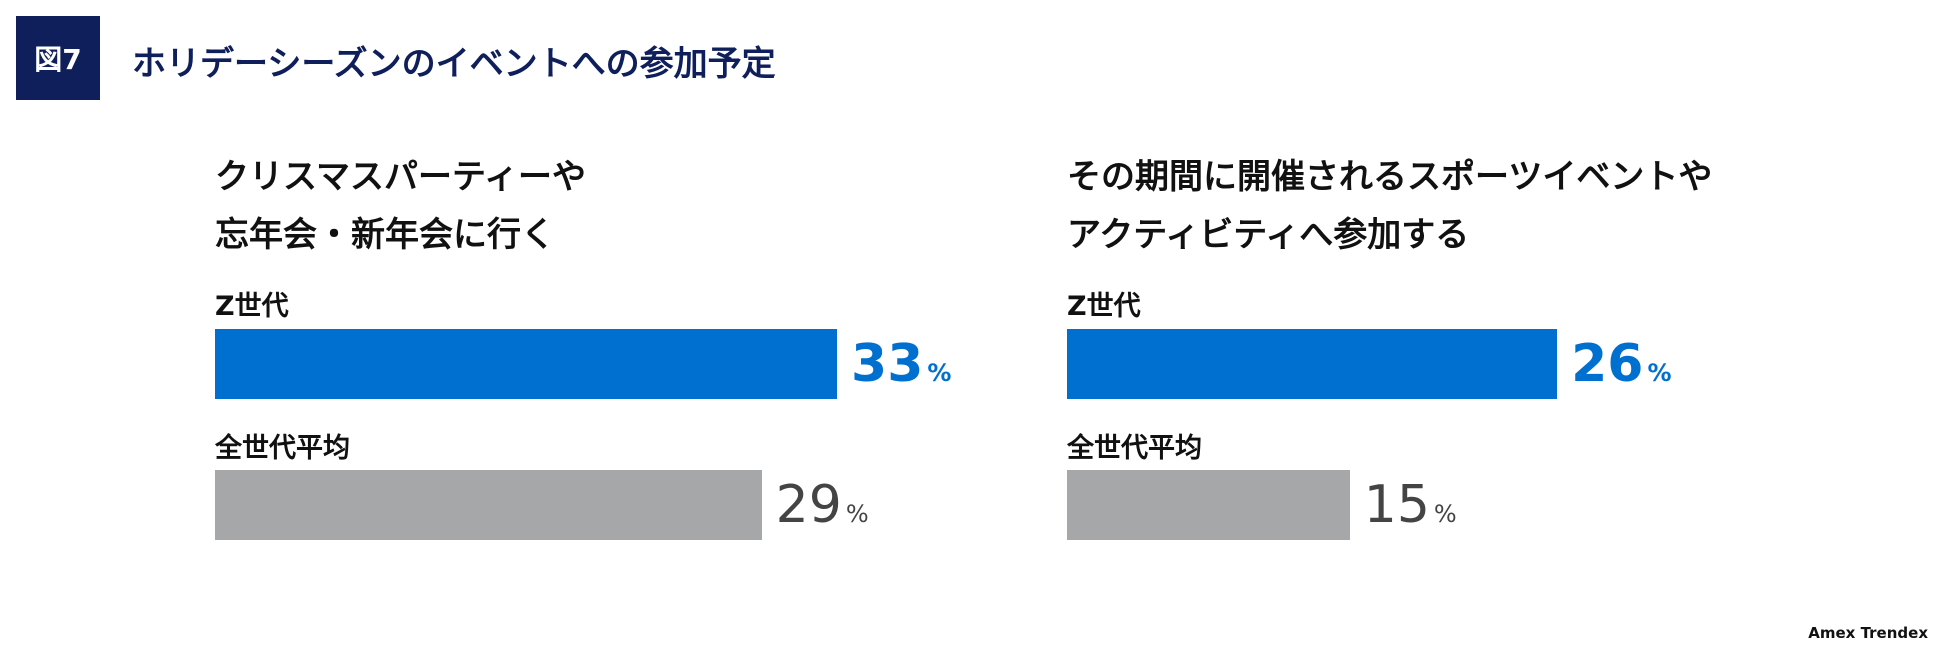  I want to click on figure-title: ホリデーシーズンのイベントへの参加予定, so click(454, 64).